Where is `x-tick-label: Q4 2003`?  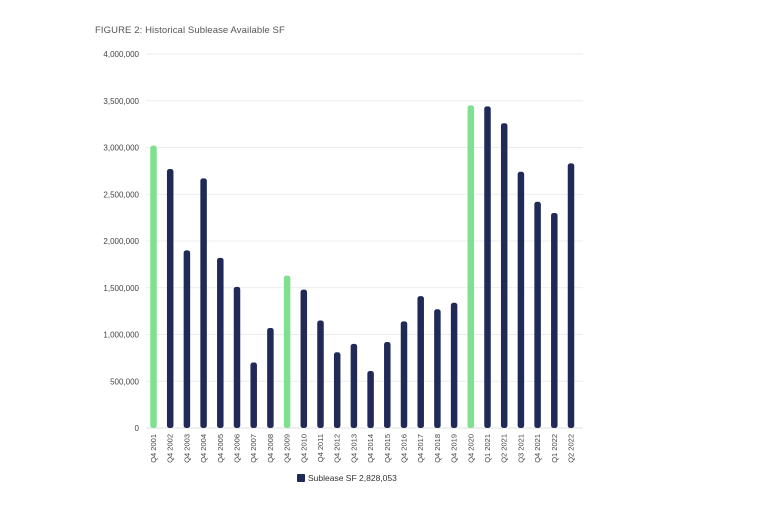
x-tick-label: Q4 2003 is located at coordinates (186, 448).